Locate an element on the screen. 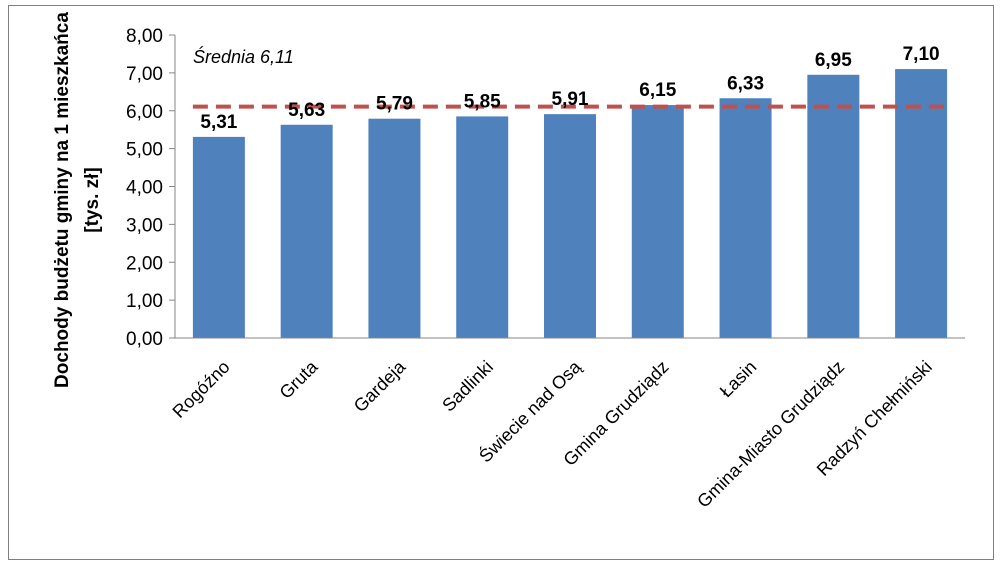  y-tick-label: 7,00 is located at coordinates (144, 74).